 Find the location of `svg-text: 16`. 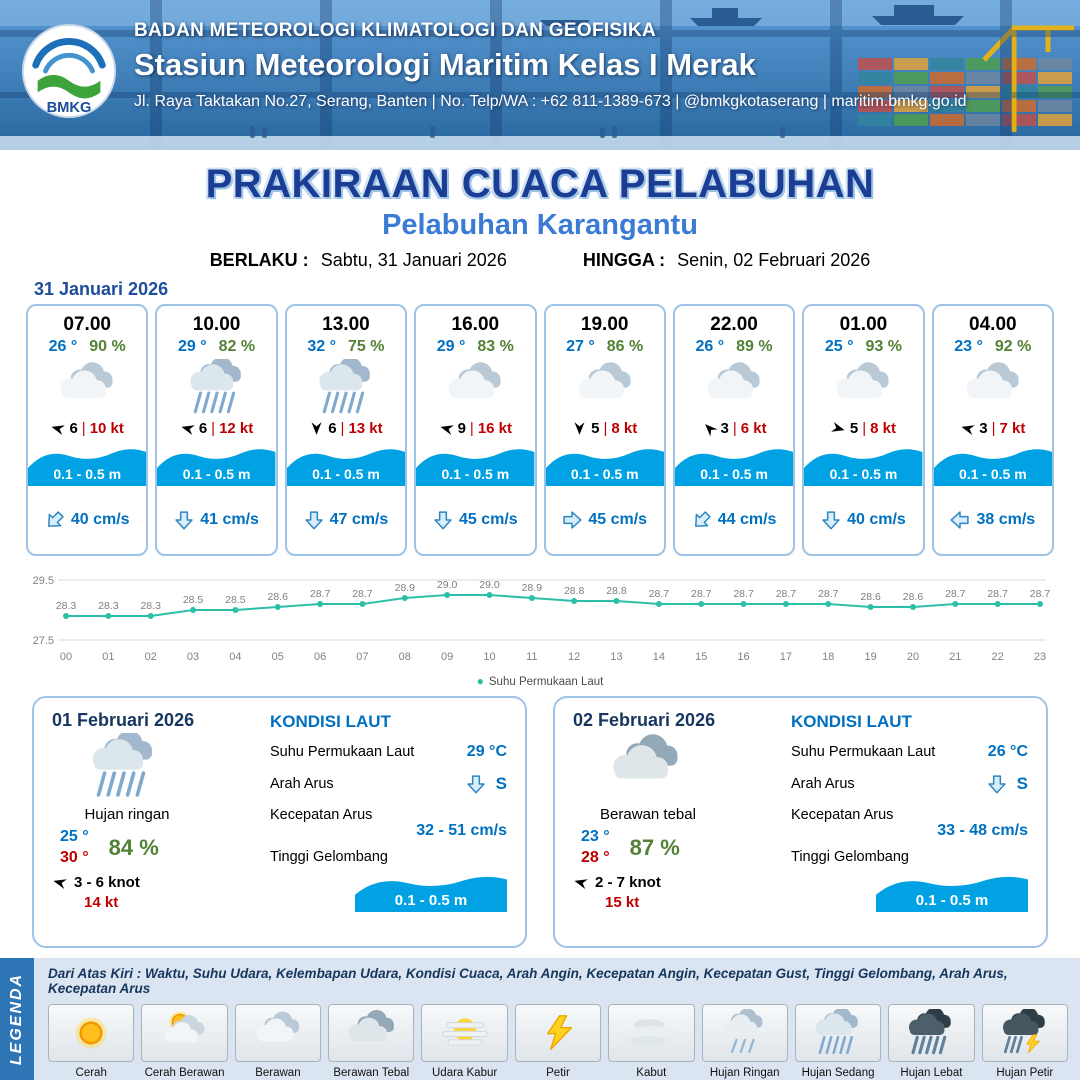

svg-text: 16 is located at coordinates (743, 657).